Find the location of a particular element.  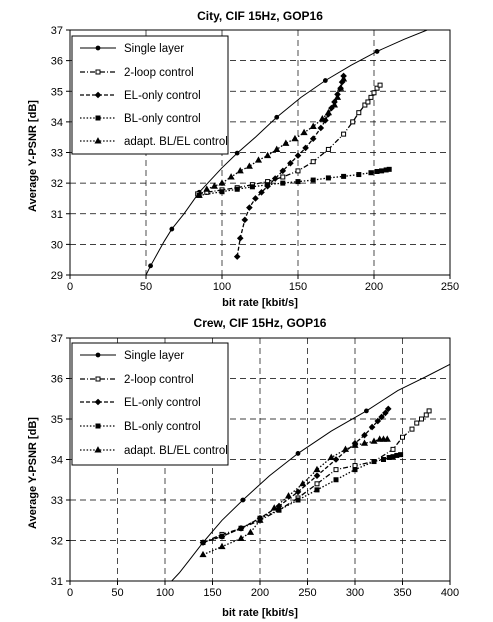

y-tick-label: 37 is located at coordinates (57, 31).